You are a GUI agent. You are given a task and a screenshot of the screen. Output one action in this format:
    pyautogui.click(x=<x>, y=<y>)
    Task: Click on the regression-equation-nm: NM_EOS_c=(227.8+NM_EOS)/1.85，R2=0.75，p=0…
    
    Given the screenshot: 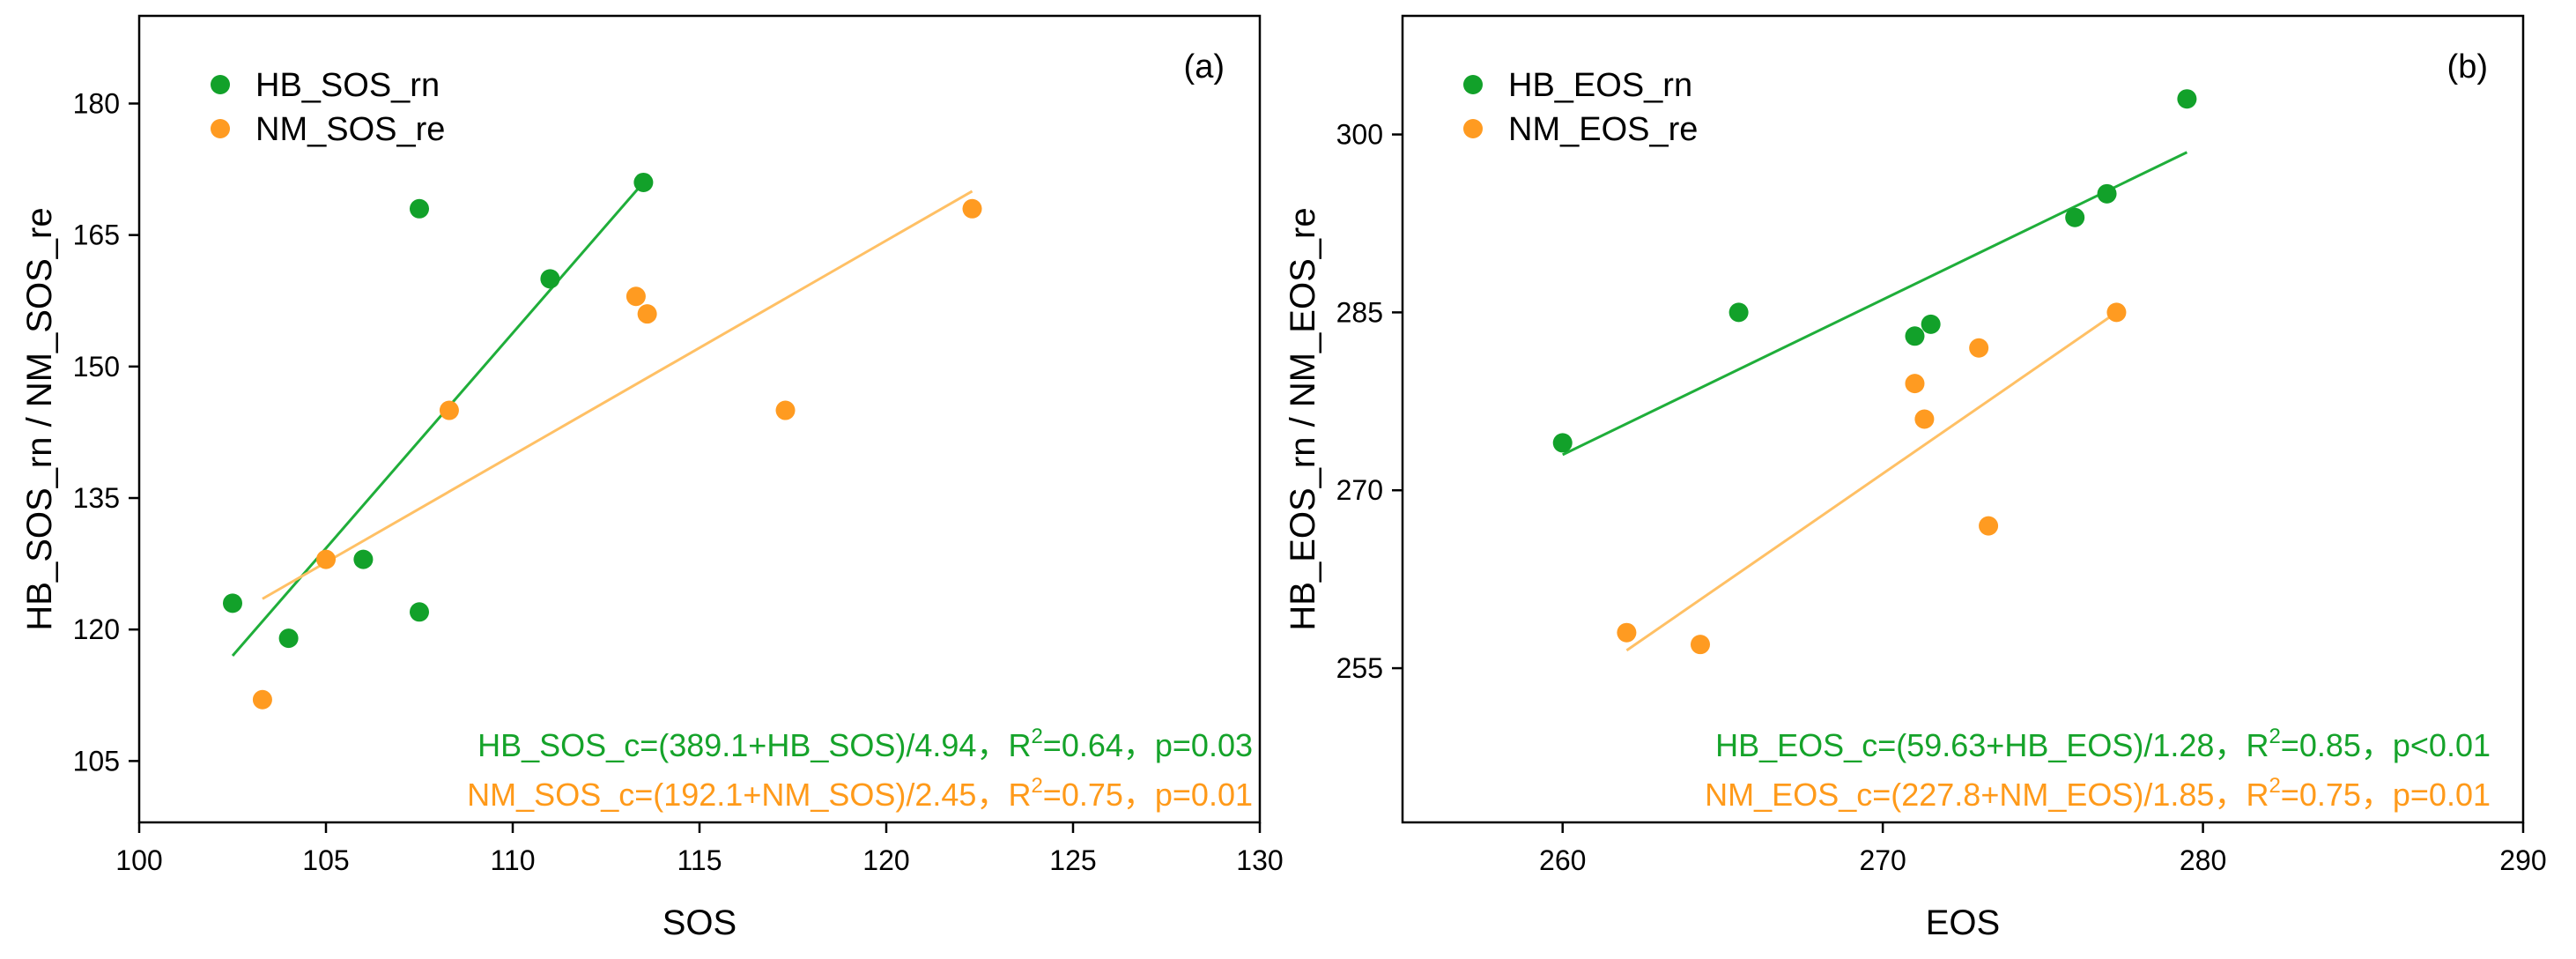 What is the action you would take?
    pyautogui.click(x=2098, y=793)
    